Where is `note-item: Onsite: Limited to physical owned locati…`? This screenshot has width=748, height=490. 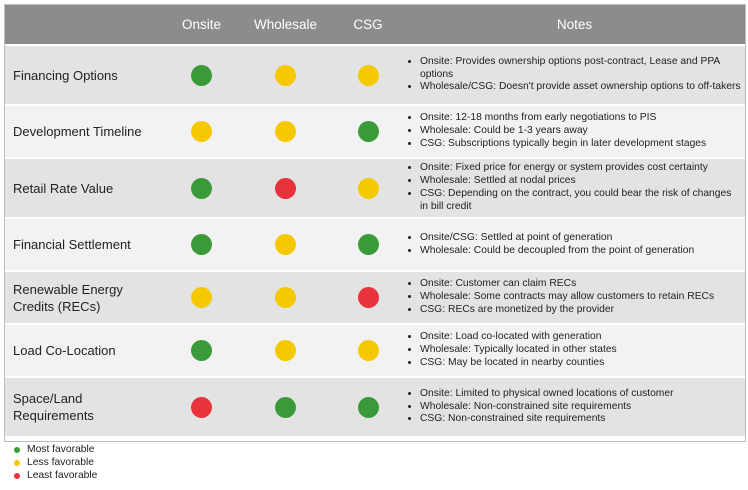
note-item: Onsite: Limited to physical owned locati… is located at coordinates (580, 394).